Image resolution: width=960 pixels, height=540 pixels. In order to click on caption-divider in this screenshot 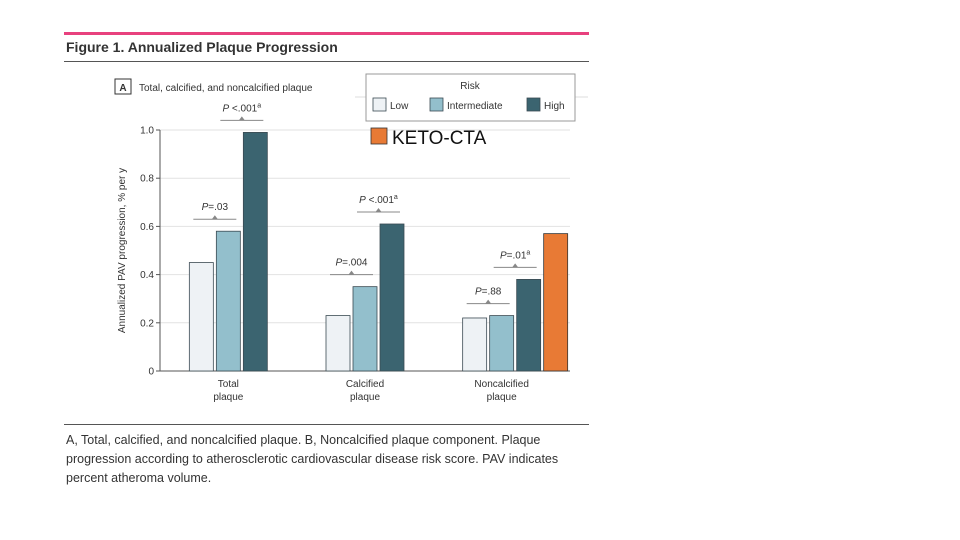, I will do `click(326, 424)`.